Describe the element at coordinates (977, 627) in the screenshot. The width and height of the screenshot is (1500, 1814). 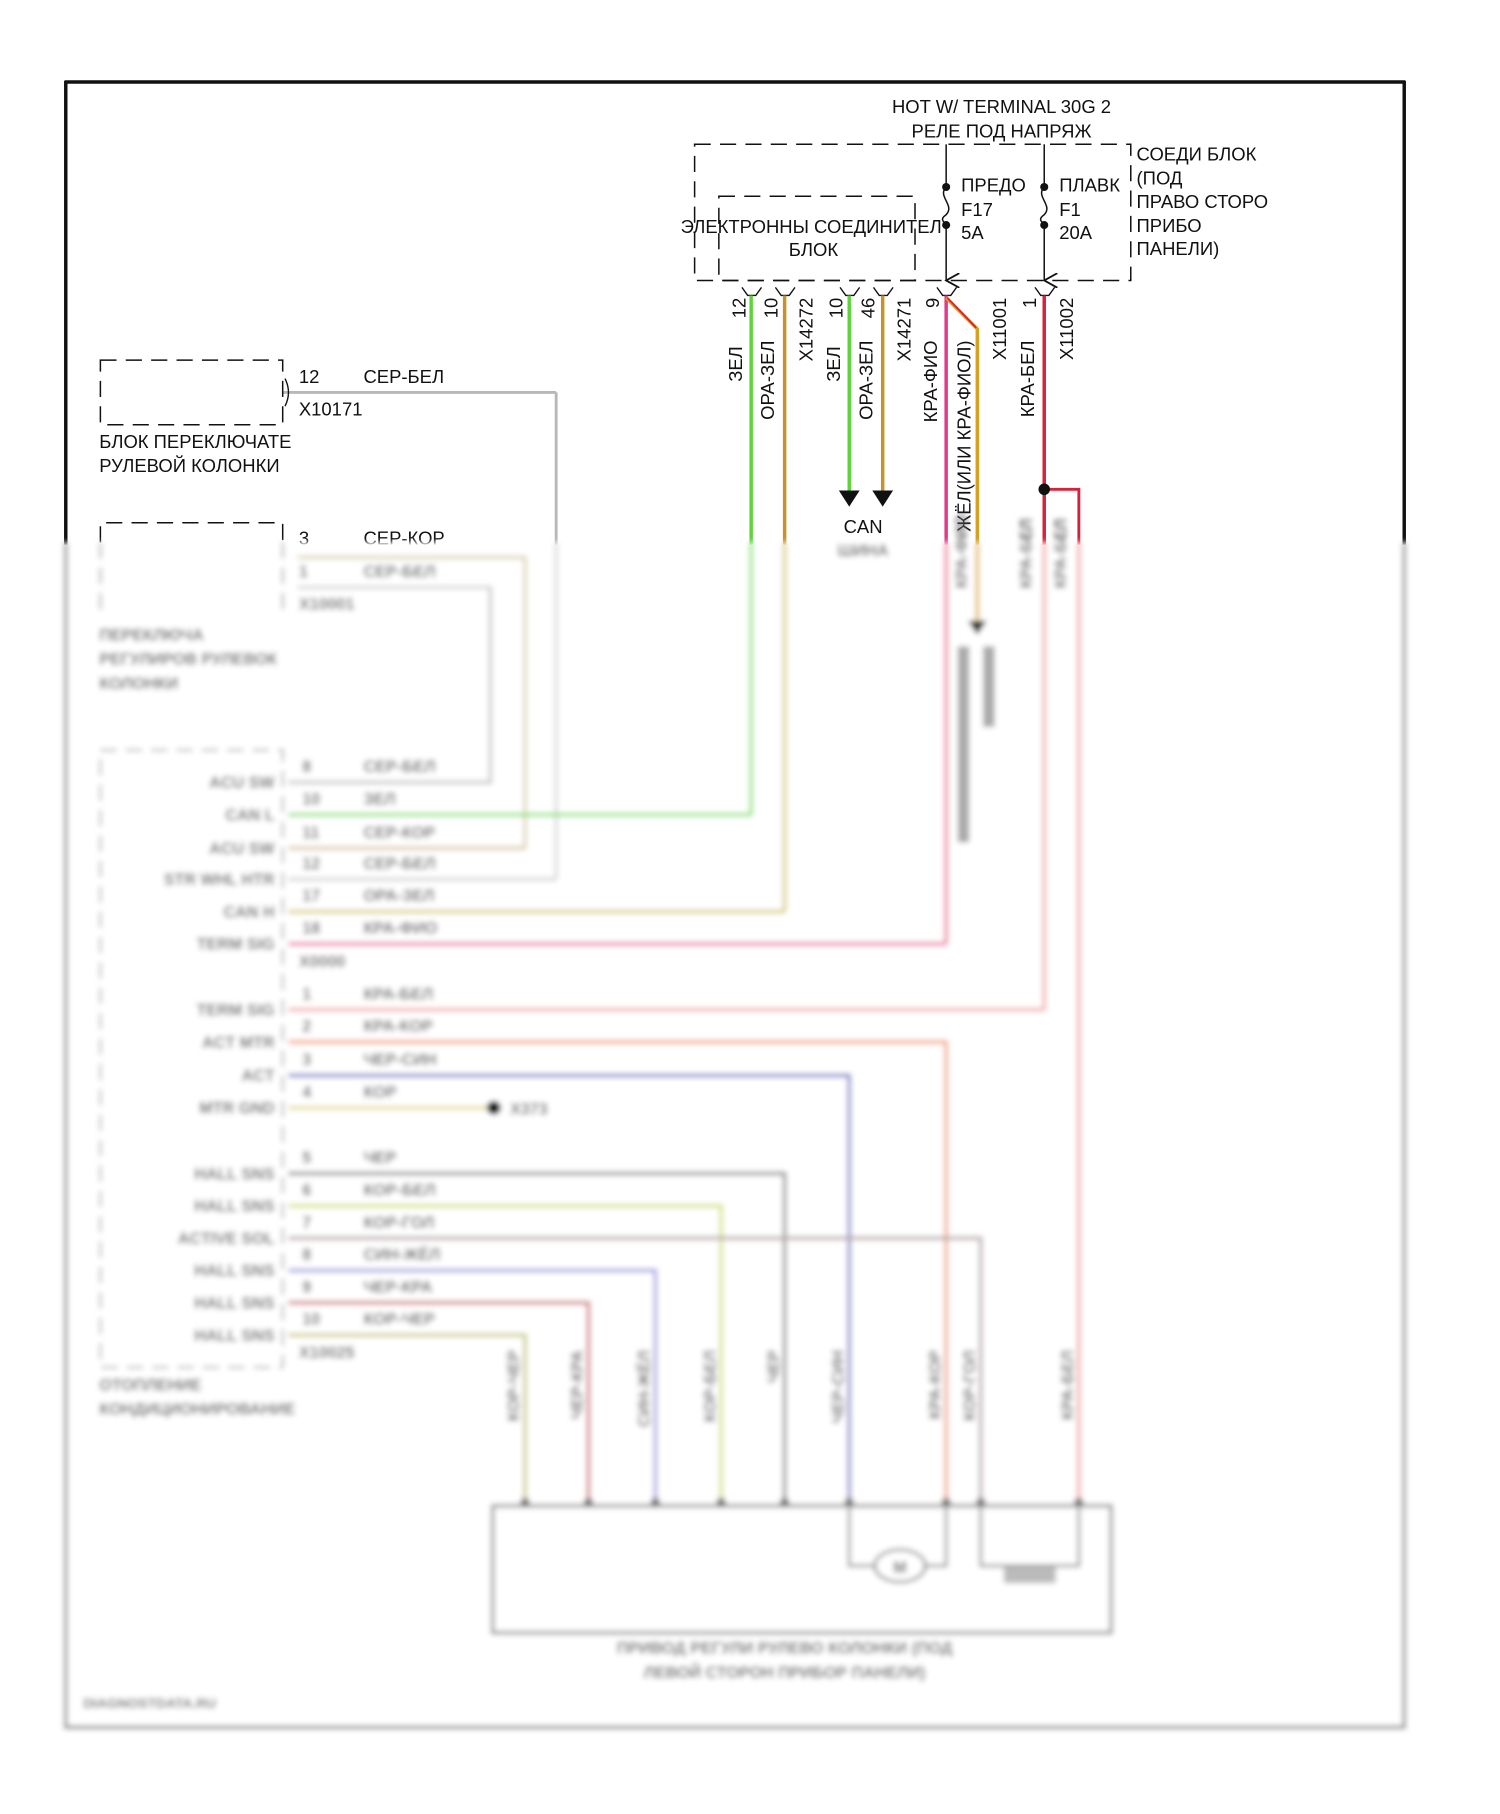
I see `arrow-icon` at that location.